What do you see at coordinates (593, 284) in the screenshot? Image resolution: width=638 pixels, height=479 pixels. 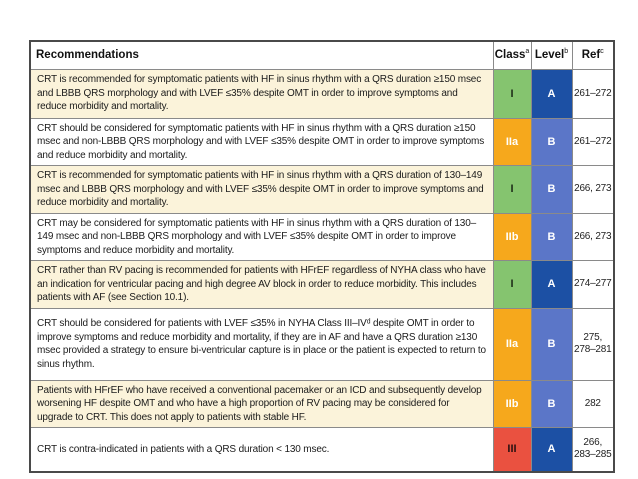 I see `reference-numbers: 274–277` at bounding box center [593, 284].